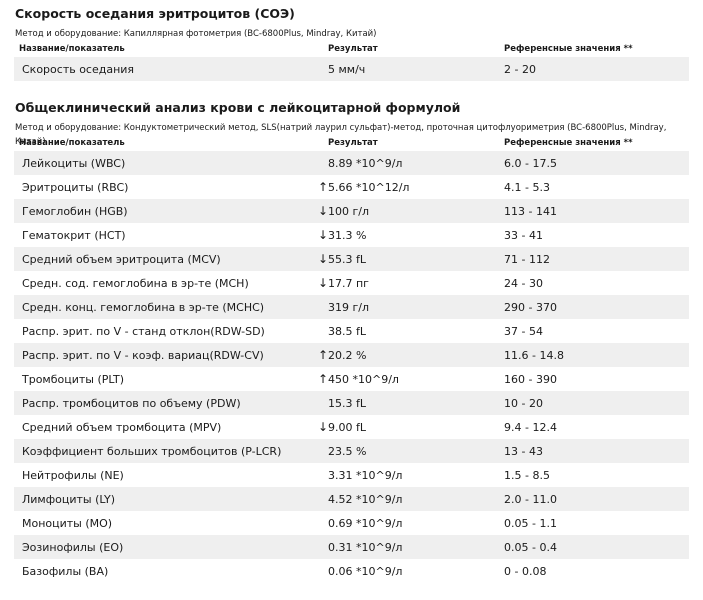 Image resolution: width=703 pixels, height=600 pixels. What do you see at coordinates (121, 259) in the screenshot?
I see `parameter-name: Средний объем эритроцита (MCV)` at bounding box center [121, 259].